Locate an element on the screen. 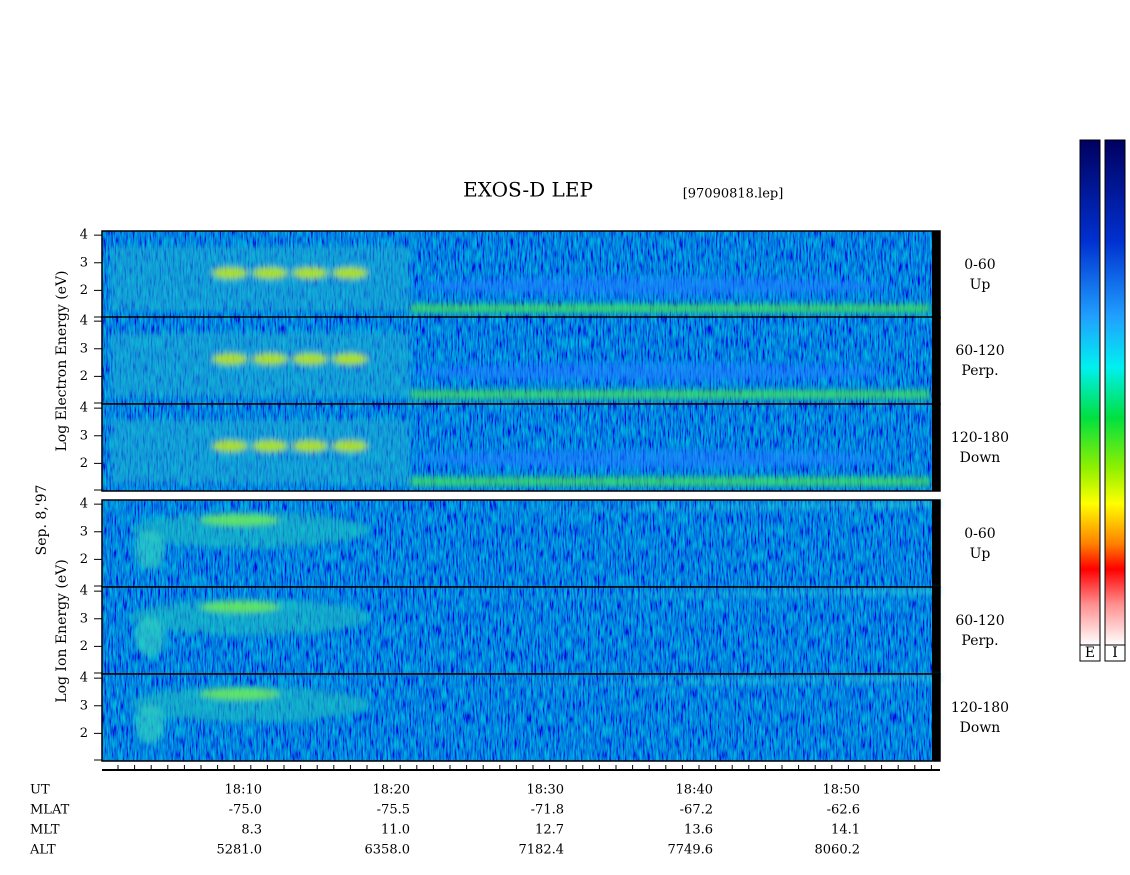 The height and width of the screenshot is (875, 1130). row-value: -75.0 is located at coordinates (245, 810).